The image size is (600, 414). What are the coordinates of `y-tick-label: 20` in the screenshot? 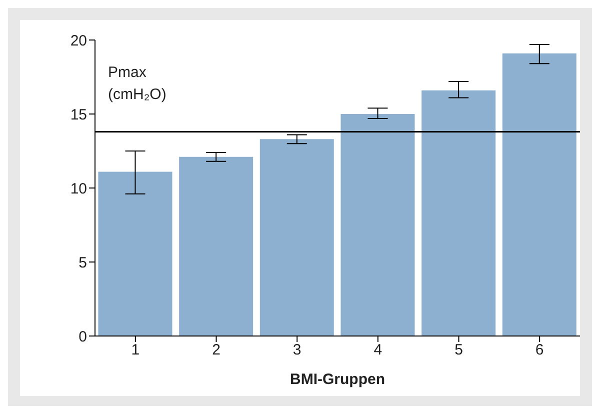 It's located at (78, 41).